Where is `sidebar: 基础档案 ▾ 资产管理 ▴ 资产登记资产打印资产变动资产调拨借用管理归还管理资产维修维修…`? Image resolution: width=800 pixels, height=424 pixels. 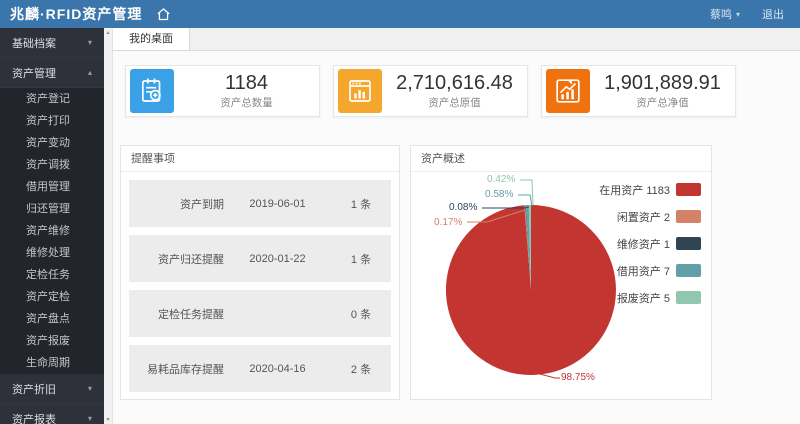 sidebar: 基础档案 ▾ 资产管理 ▴ 资产登记资产打印资产变动资产调拨借用管理归还管理资产维修维修… is located at coordinates (52, 226).